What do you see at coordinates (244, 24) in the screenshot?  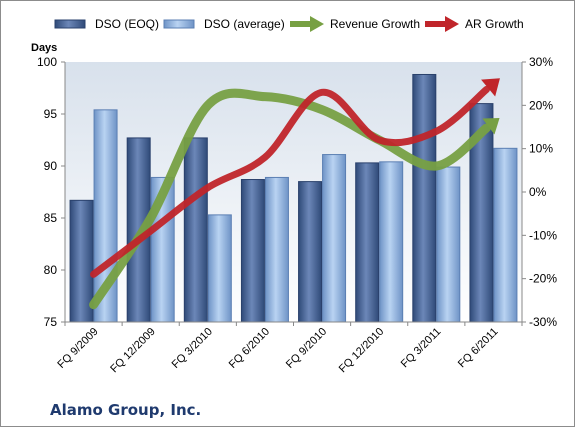 I see `legend-label-dso-average-: DSO (average)` at bounding box center [244, 24].